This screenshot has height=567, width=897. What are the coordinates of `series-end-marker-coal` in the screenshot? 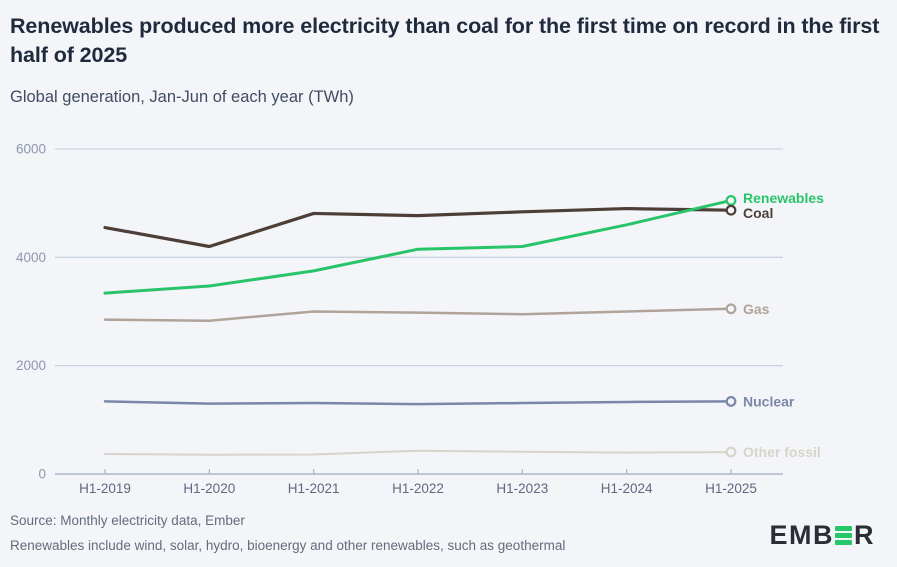 It's located at (731, 210).